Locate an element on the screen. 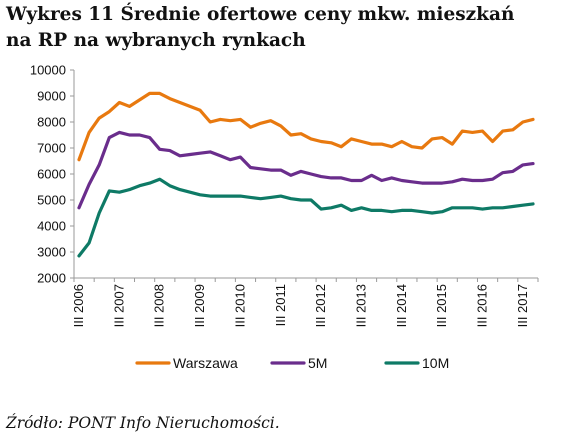  legend-label-10m: 10M is located at coordinates (435, 363).